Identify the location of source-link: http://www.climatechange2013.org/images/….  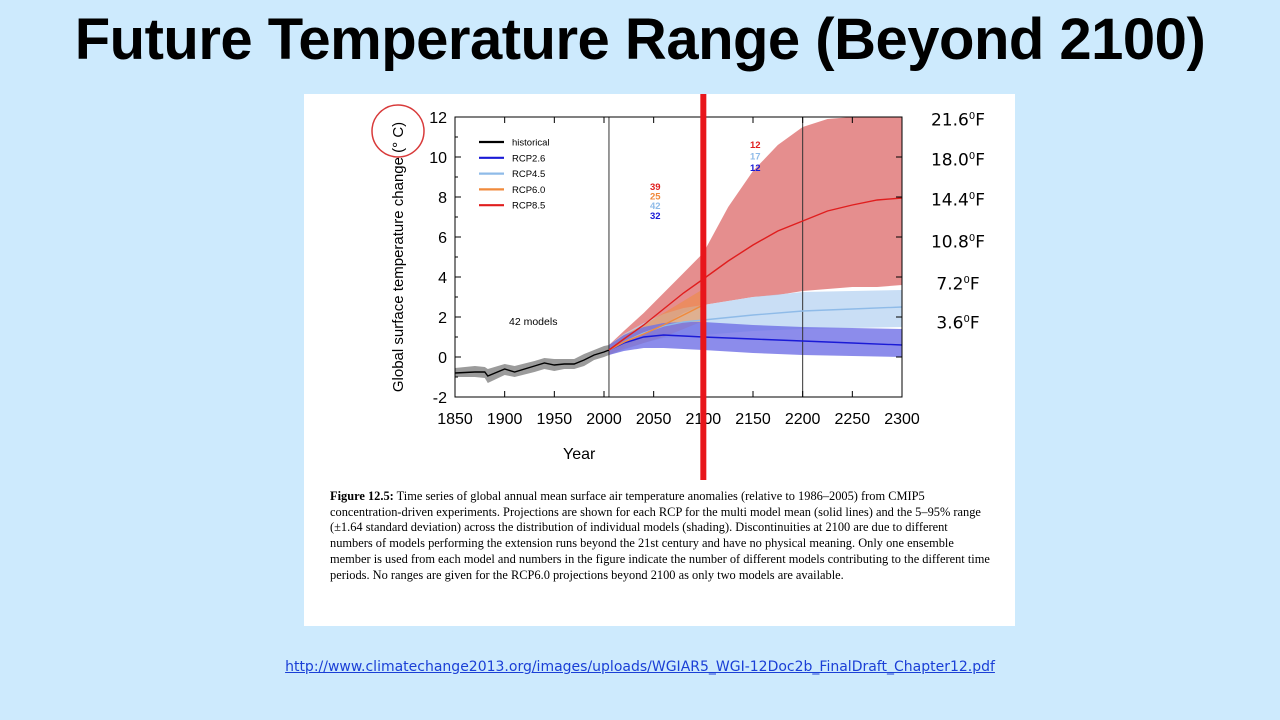
(640, 667).